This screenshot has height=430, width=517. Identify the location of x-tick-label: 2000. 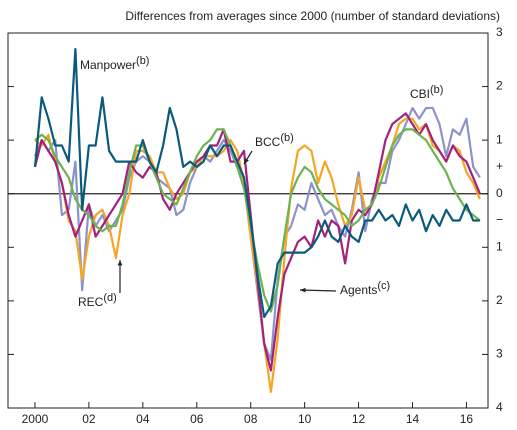
(35, 419).